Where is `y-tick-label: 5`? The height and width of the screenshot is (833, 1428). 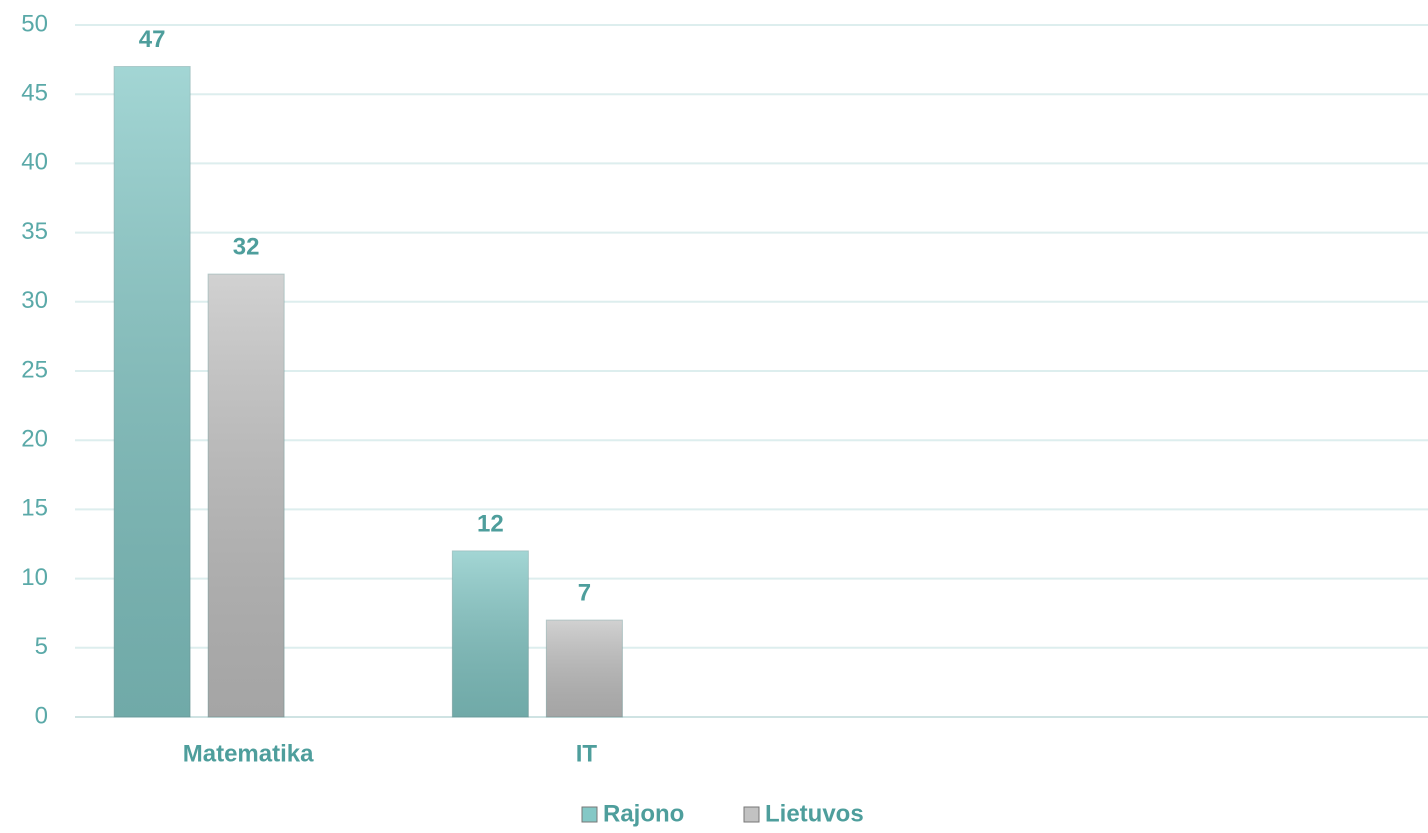 y-tick-label: 5 is located at coordinates (41, 646).